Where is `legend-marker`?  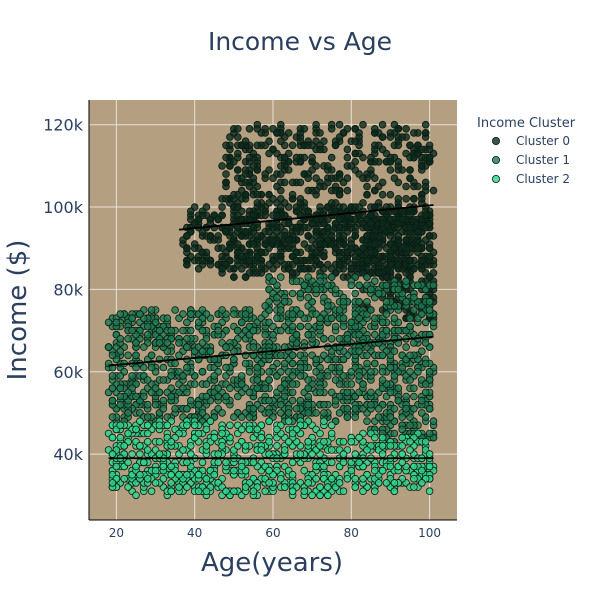 legend-marker is located at coordinates (495, 159).